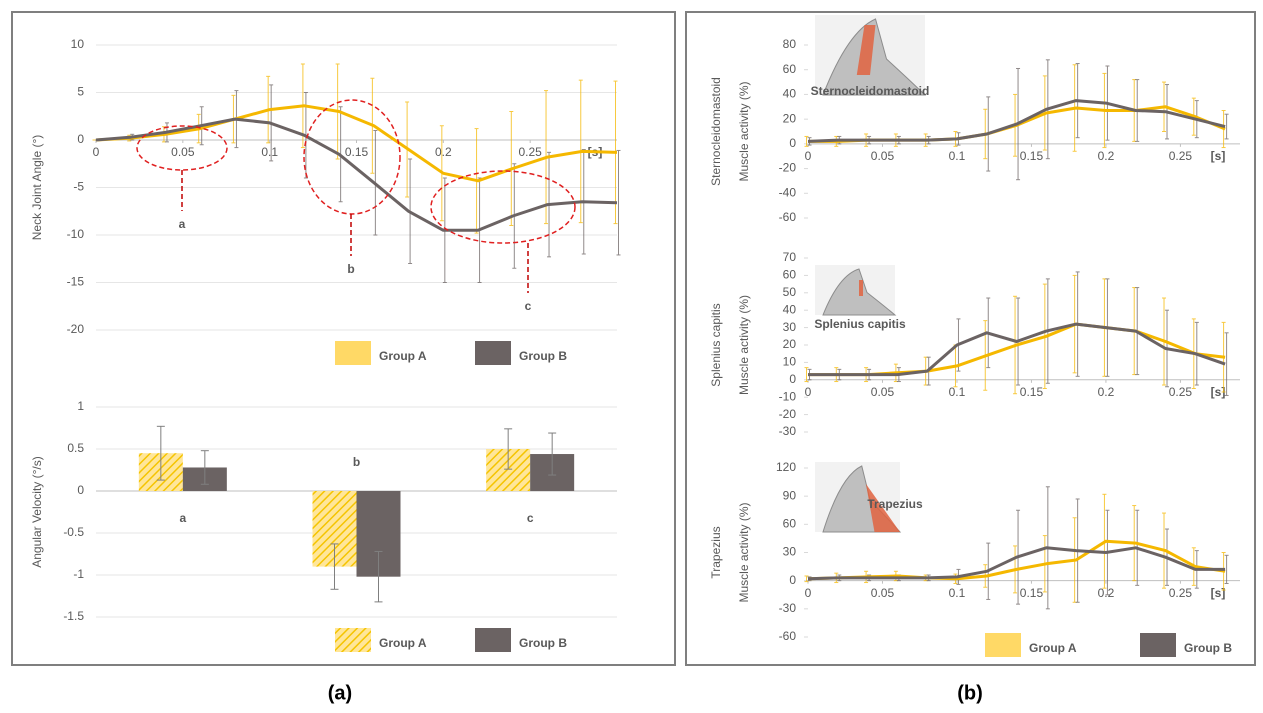 This screenshot has height=713, width=1263. What do you see at coordinates (970, 693) in the screenshot?
I see `panel-caption: (b)` at bounding box center [970, 693].